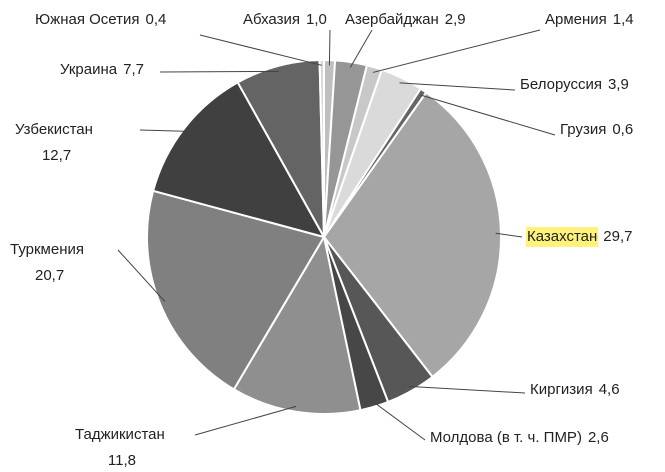 This screenshot has height=472, width=665. What do you see at coordinates (316, 19) in the screenshot?
I see `value-label: 1,0` at bounding box center [316, 19].